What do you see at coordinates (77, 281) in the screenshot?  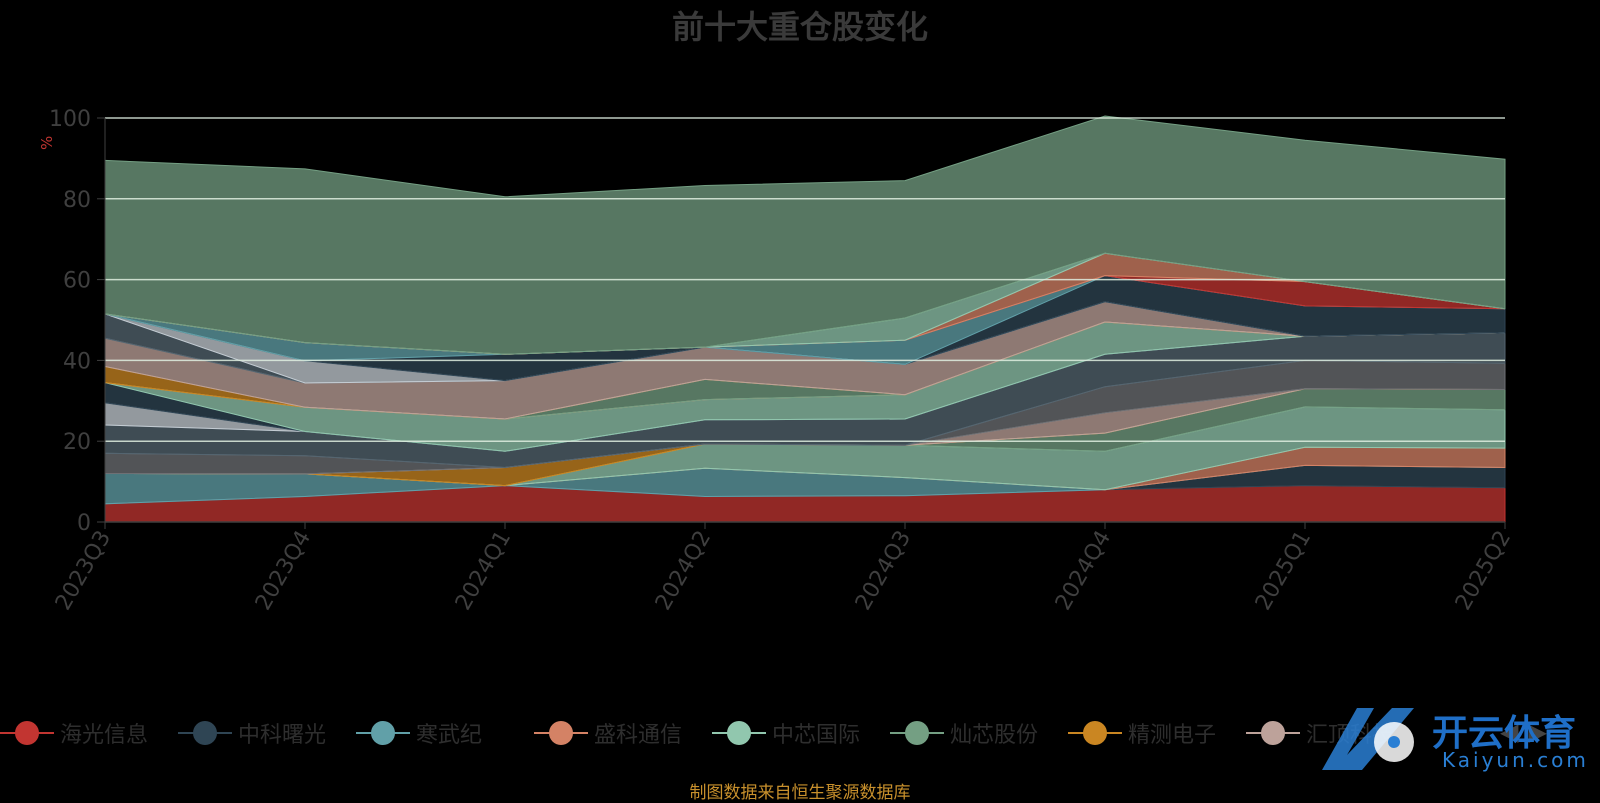 I see `y-tick-label: 60` at bounding box center [77, 281].